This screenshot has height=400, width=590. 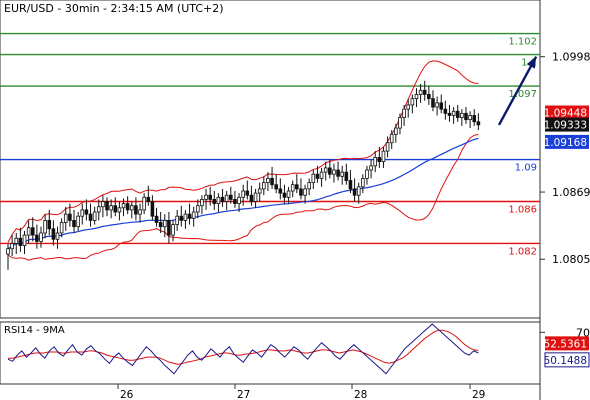 I want to click on rsi-line, so click(x=243, y=349).